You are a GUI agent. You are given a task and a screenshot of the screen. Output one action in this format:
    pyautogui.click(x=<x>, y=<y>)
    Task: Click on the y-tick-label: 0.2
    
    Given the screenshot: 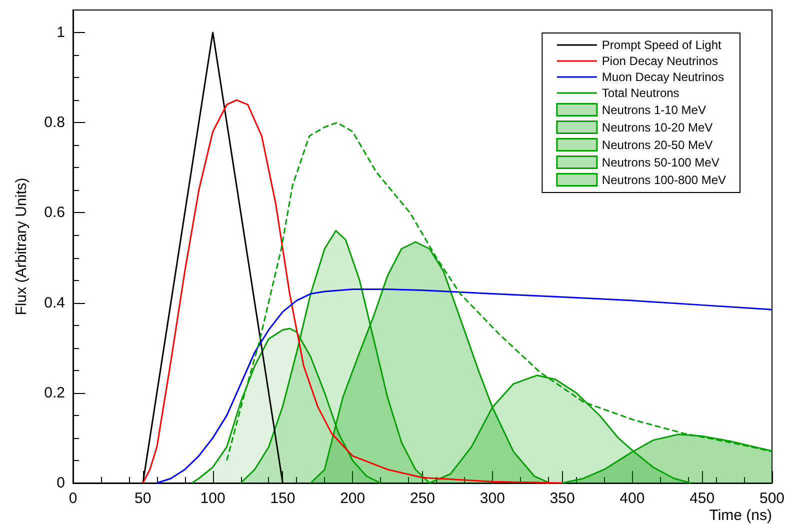 What is the action you would take?
    pyautogui.click(x=54, y=393)
    